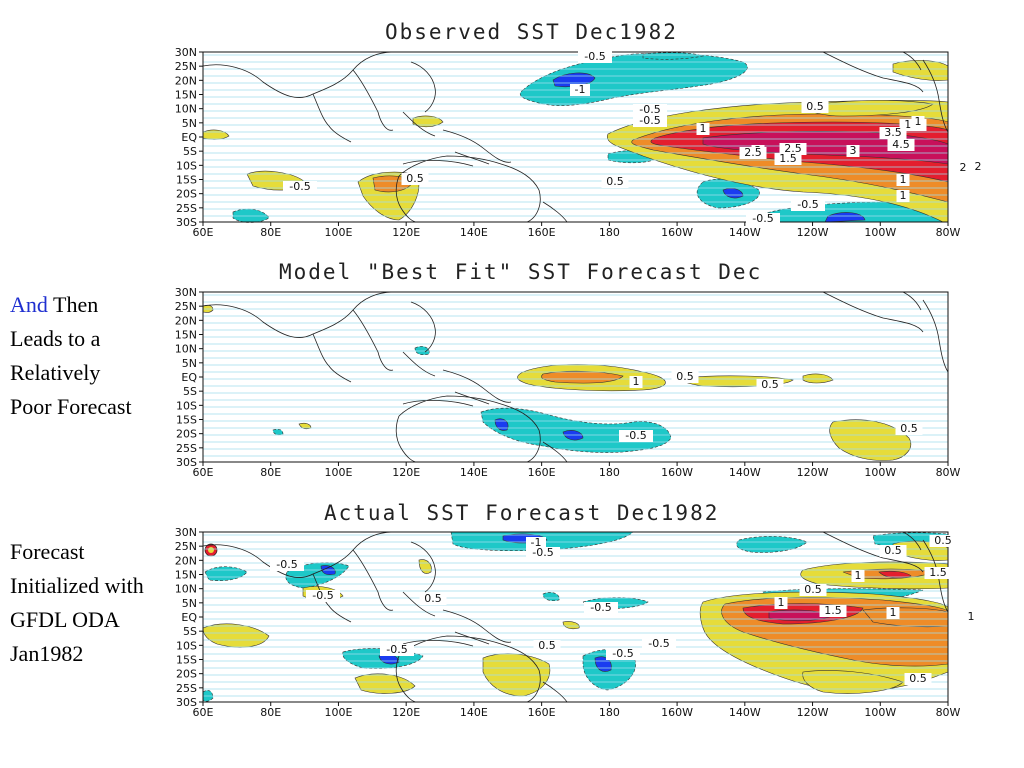 The width and height of the screenshot is (1024, 768). What do you see at coordinates (189, 617) in the screenshot?
I see `lat-tick-label: EQ` at bounding box center [189, 617].